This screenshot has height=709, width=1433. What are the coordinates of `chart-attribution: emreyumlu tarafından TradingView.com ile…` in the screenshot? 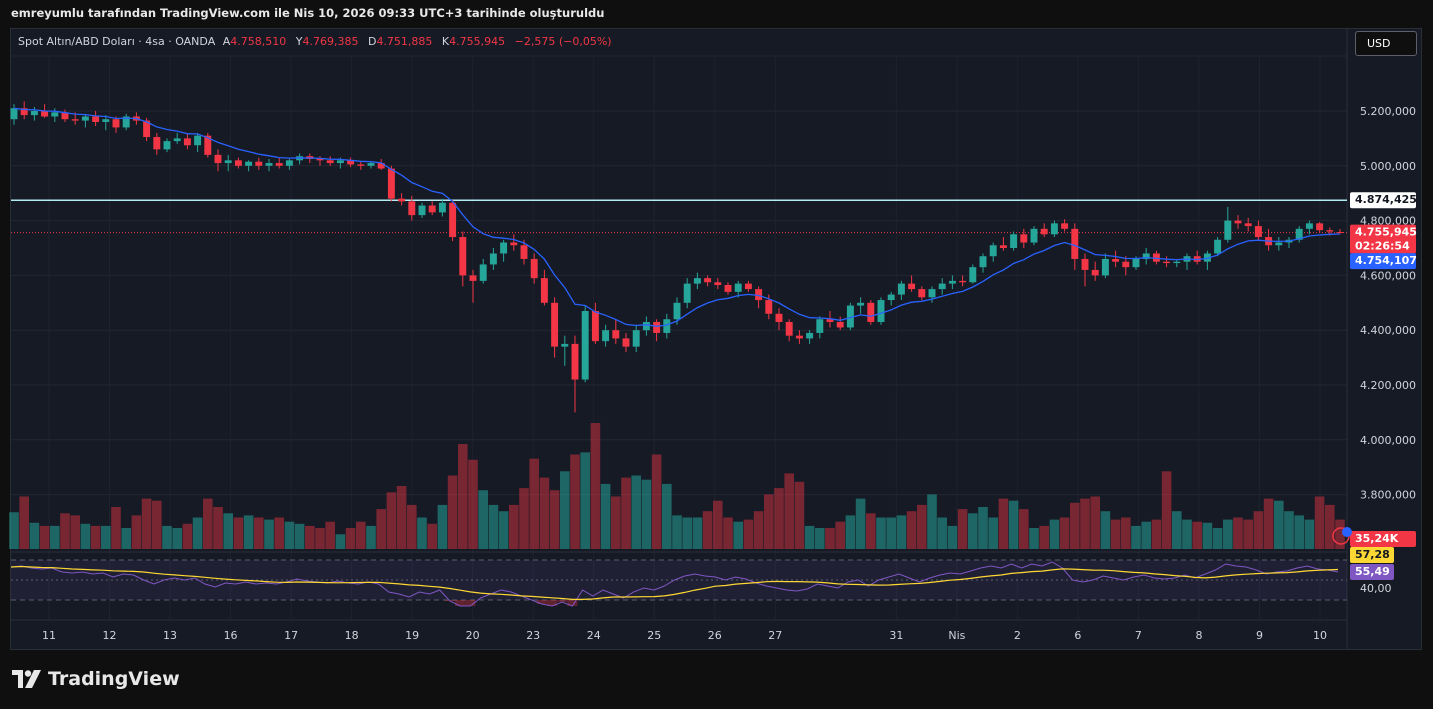 It's located at (308, 13).